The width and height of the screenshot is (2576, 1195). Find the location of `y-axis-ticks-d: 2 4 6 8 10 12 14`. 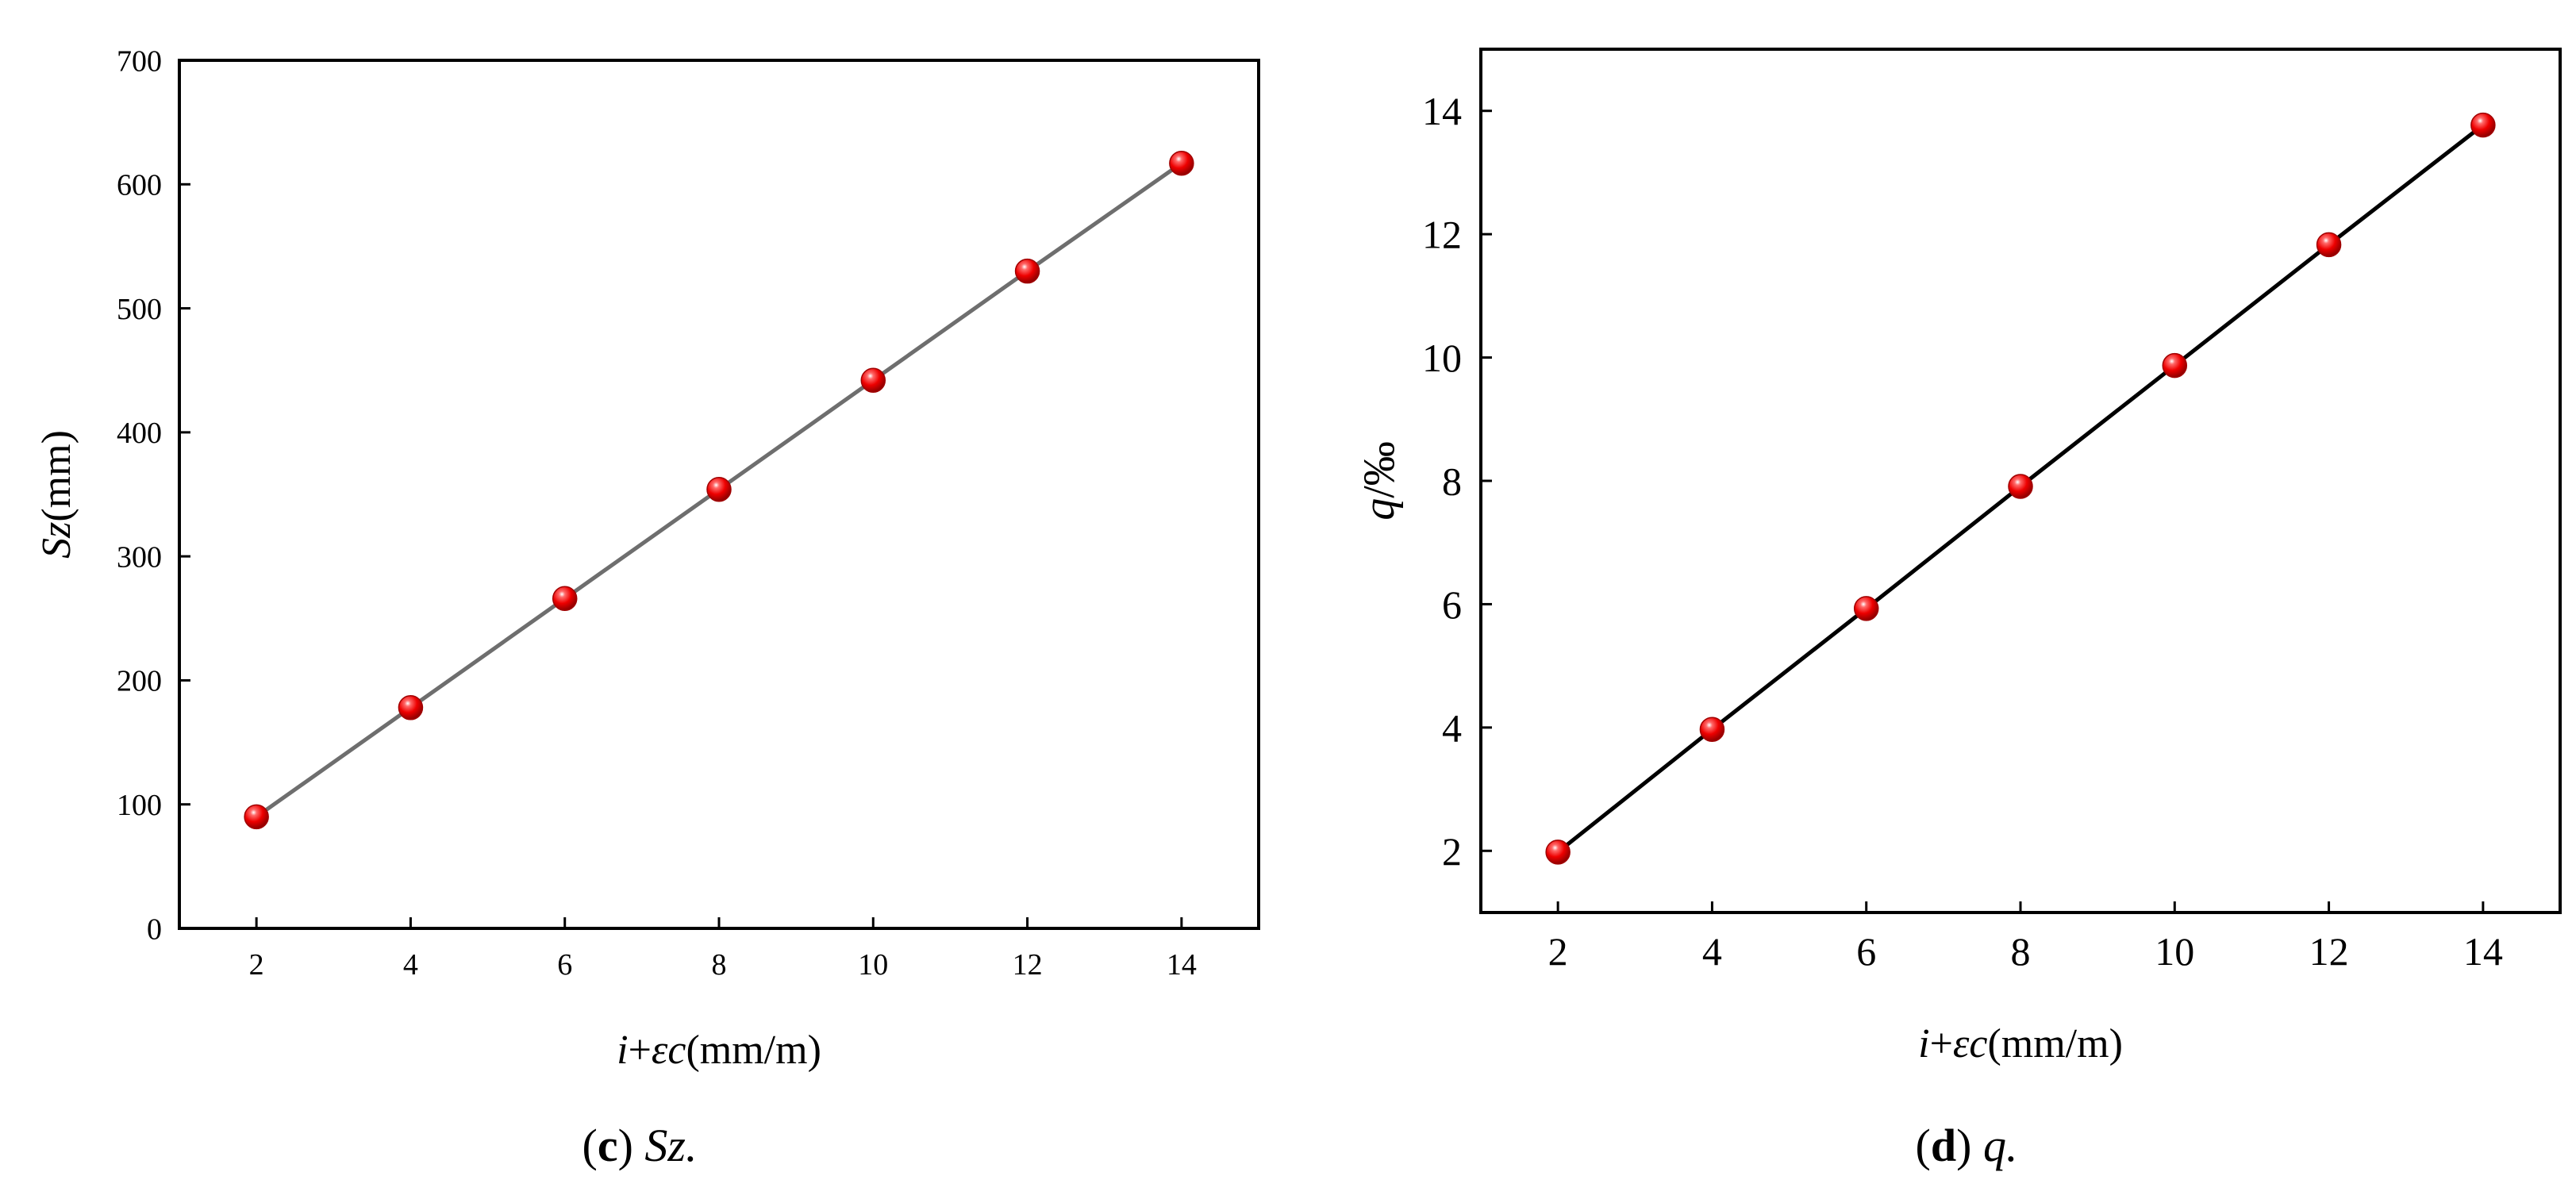

y-axis-ticks-d: 2 4 6 8 10 12 14 is located at coordinates (1457, 481).